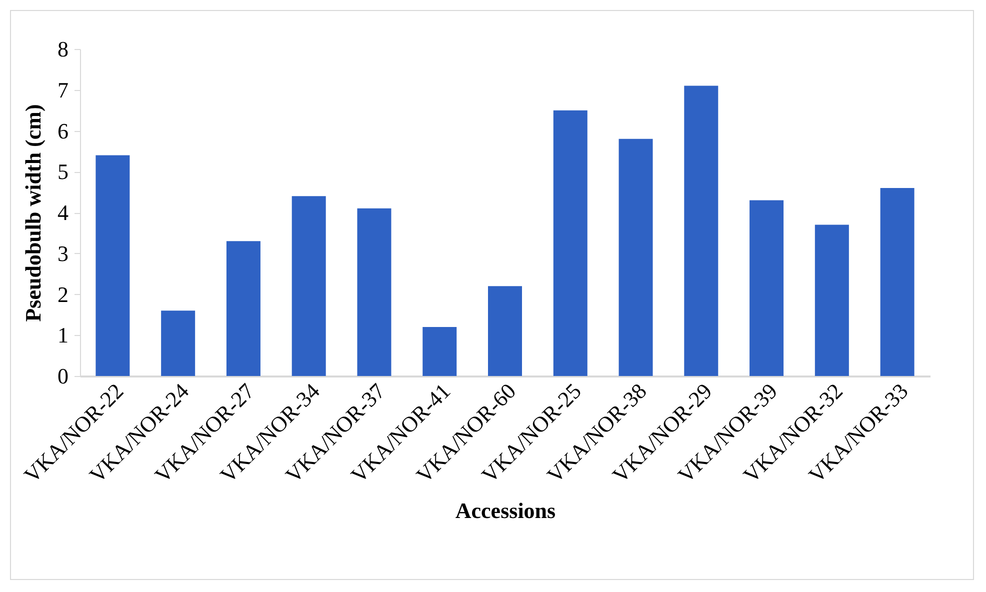 This screenshot has width=986, height=592. What do you see at coordinates (63, 89) in the screenshot?
I see `y-tick-label: 7` at bounding box center [63, 89].